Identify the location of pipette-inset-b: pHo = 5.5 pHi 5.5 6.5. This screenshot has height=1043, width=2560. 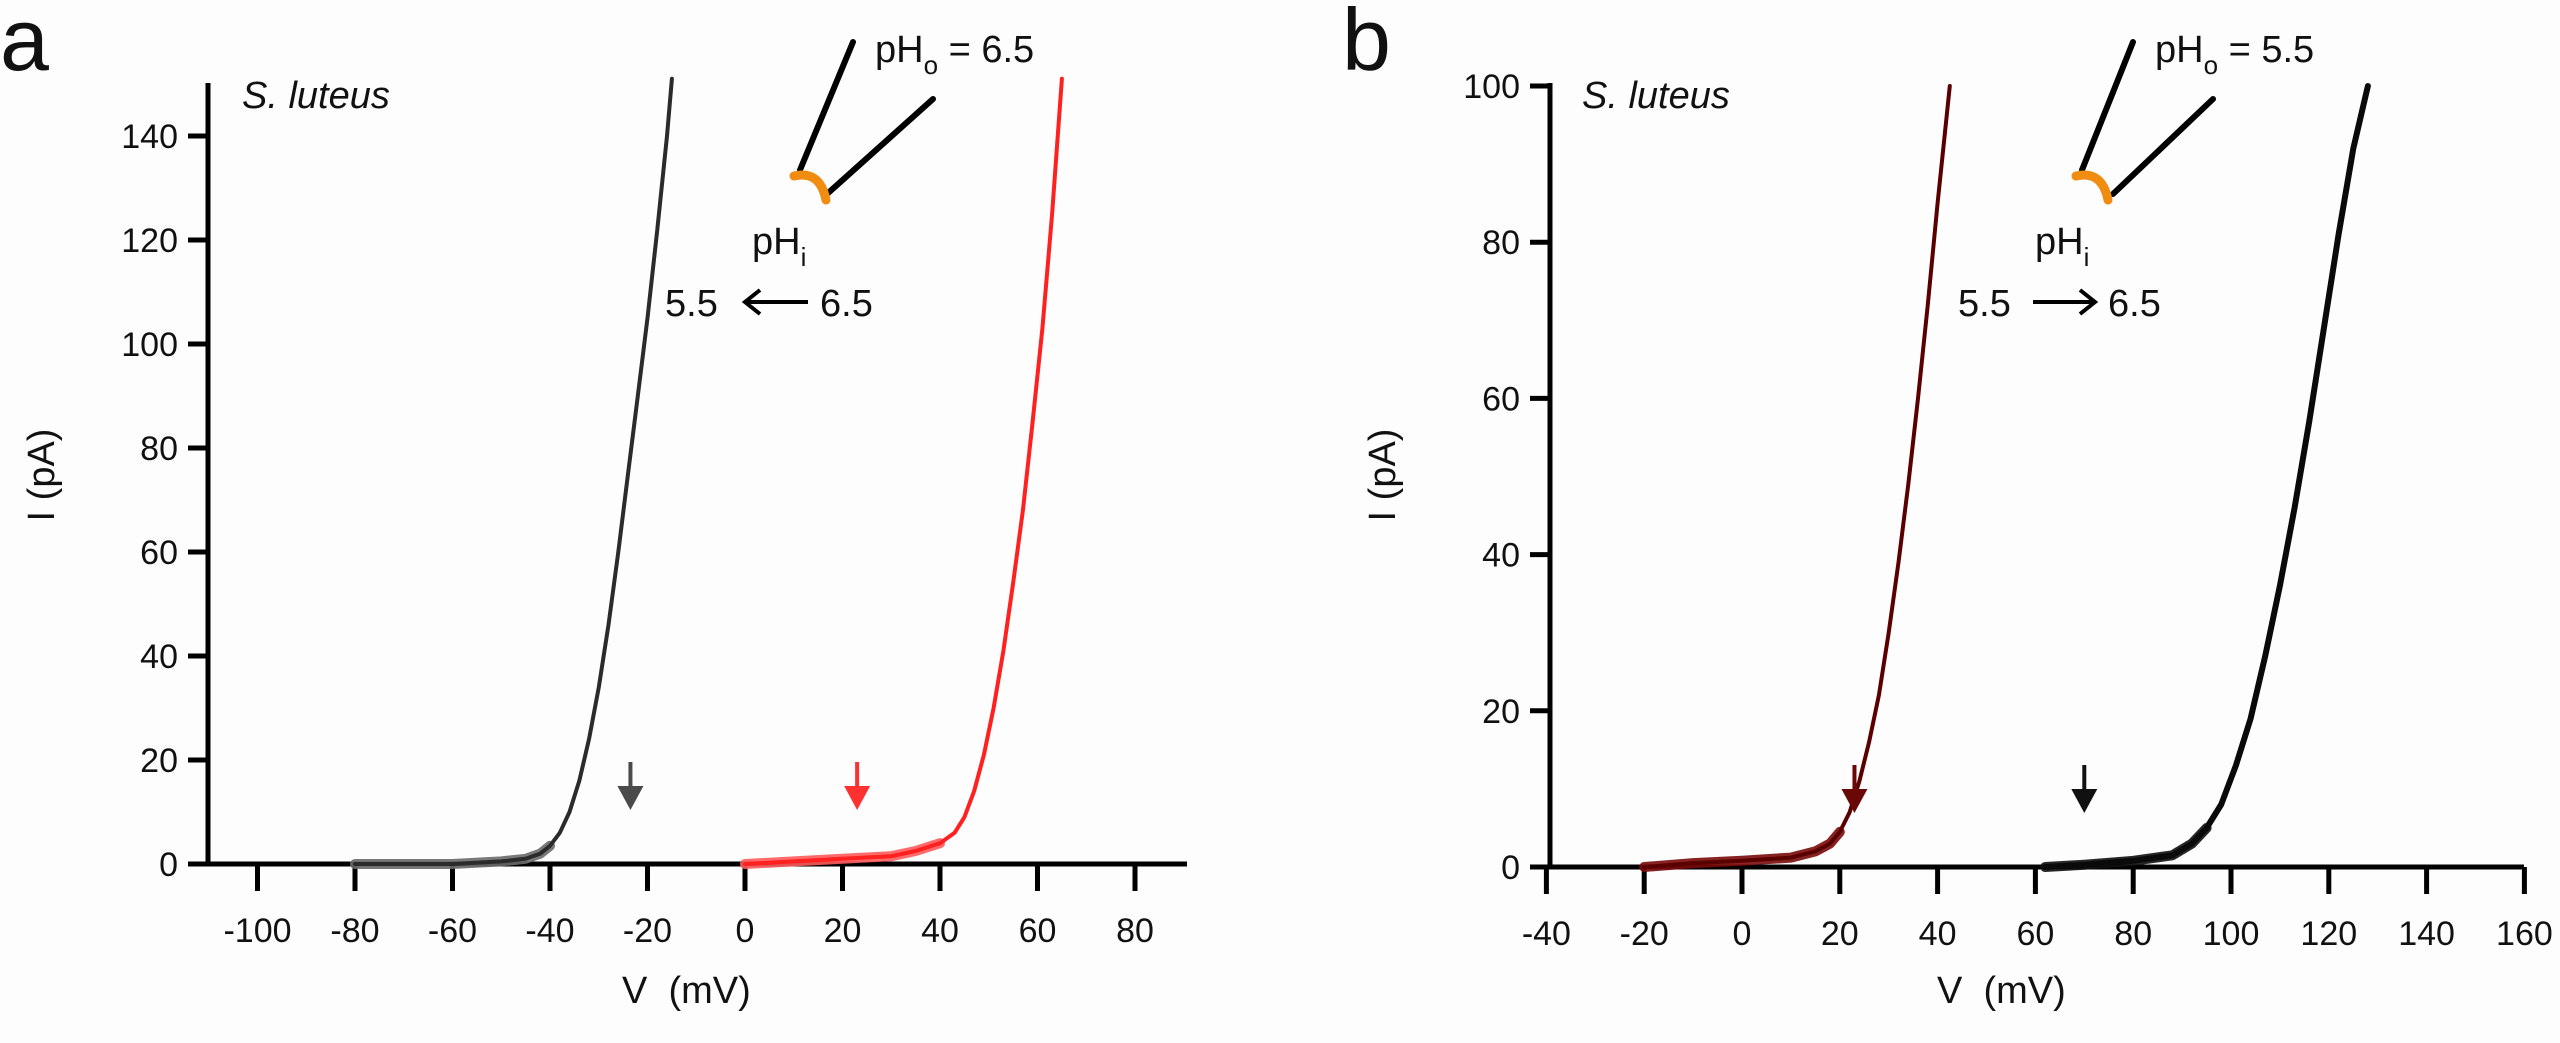
(2136, 177).